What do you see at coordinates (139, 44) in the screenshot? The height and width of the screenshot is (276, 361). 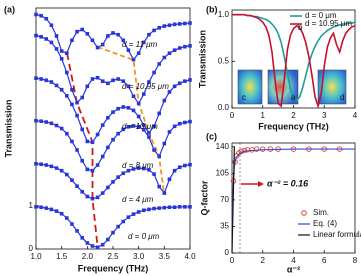 I see `curve-label: d = 11 μm` at bounding box center [139, 44].